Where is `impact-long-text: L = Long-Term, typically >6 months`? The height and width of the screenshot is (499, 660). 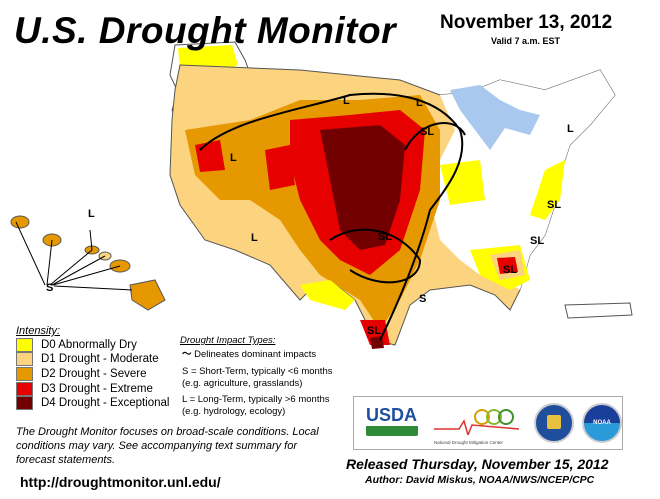
impact-long-text: L = Long-Term, typically >6 months is located at coordinates (256, 399).